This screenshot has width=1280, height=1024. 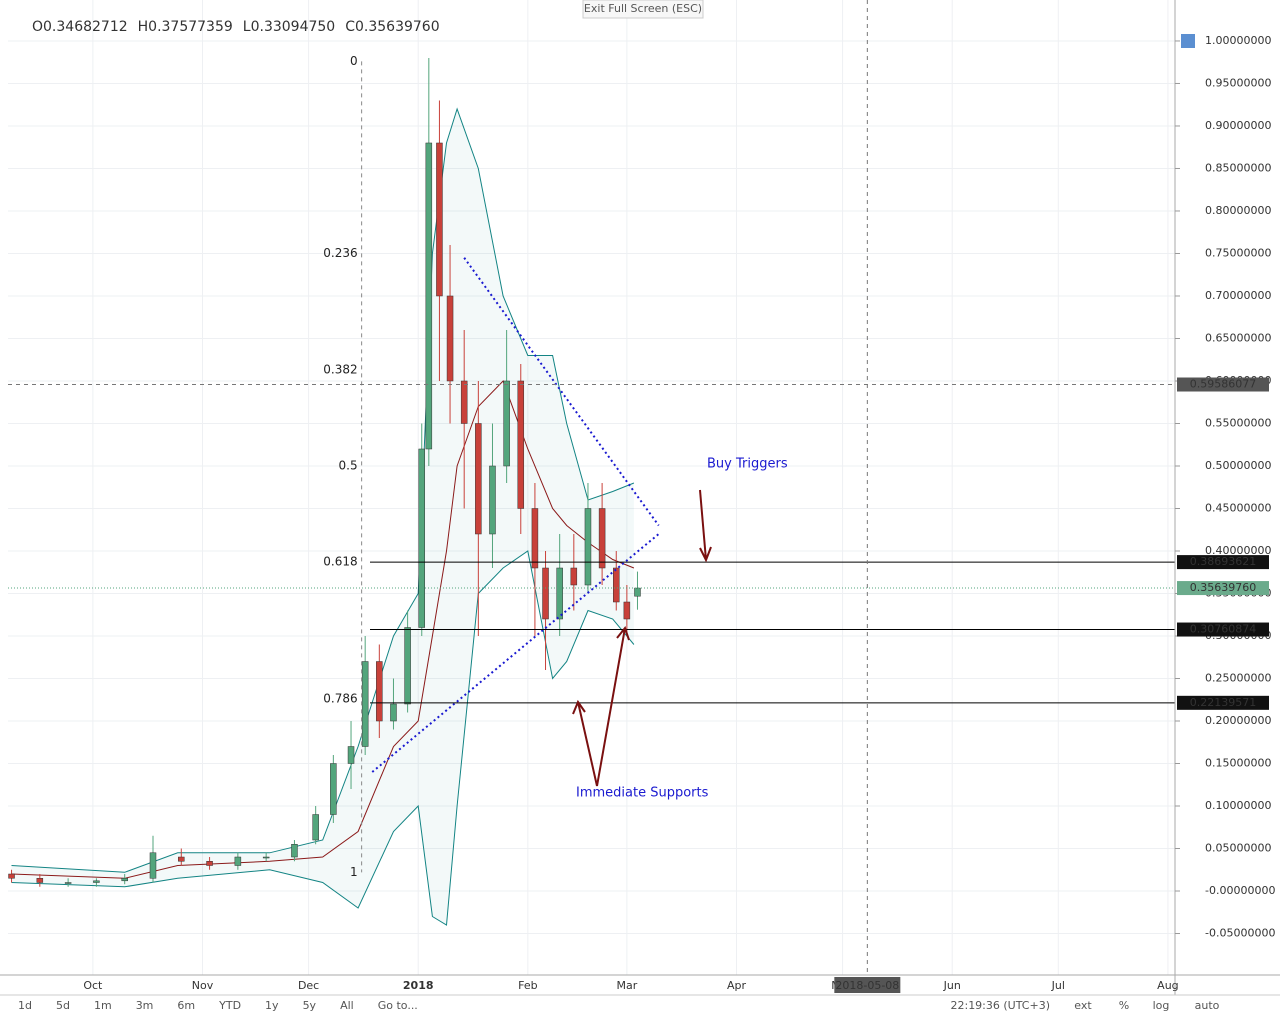 What do you see at coordinates (354, 61) in the screenshot?
I see `fib-label: 0` at bounding box center [354, 61].